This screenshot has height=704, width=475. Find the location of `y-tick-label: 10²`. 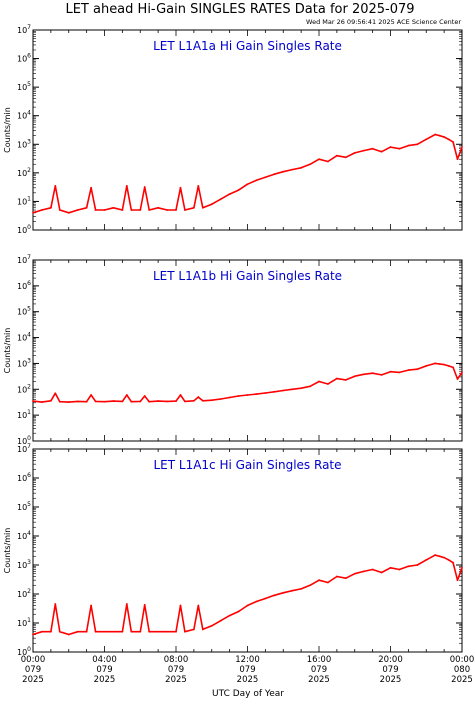

y-tick-label: 10² is located at coordinates (24, 593).